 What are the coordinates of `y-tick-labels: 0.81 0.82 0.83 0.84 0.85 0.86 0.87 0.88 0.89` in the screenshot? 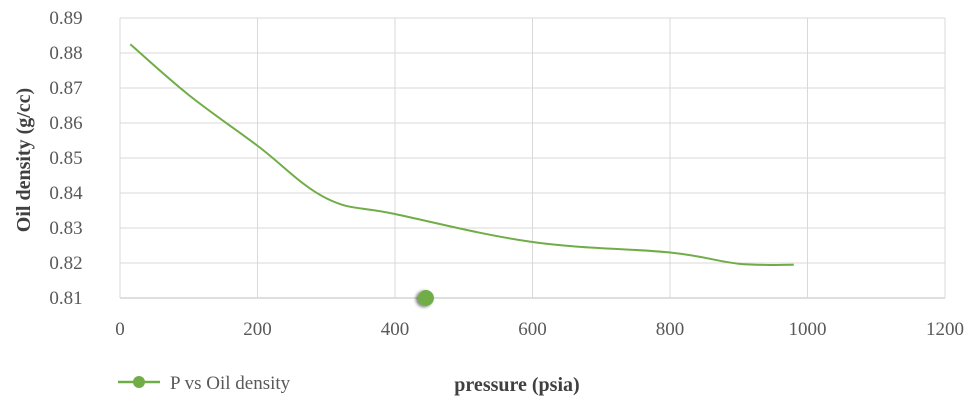 It's located at (66, 158).